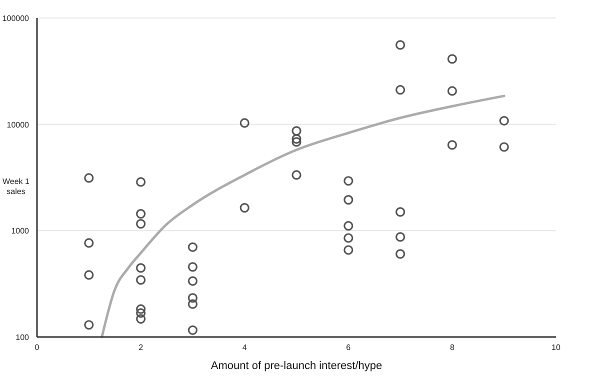  I want to click on y-tick-label: 1000, so click(20, 231).